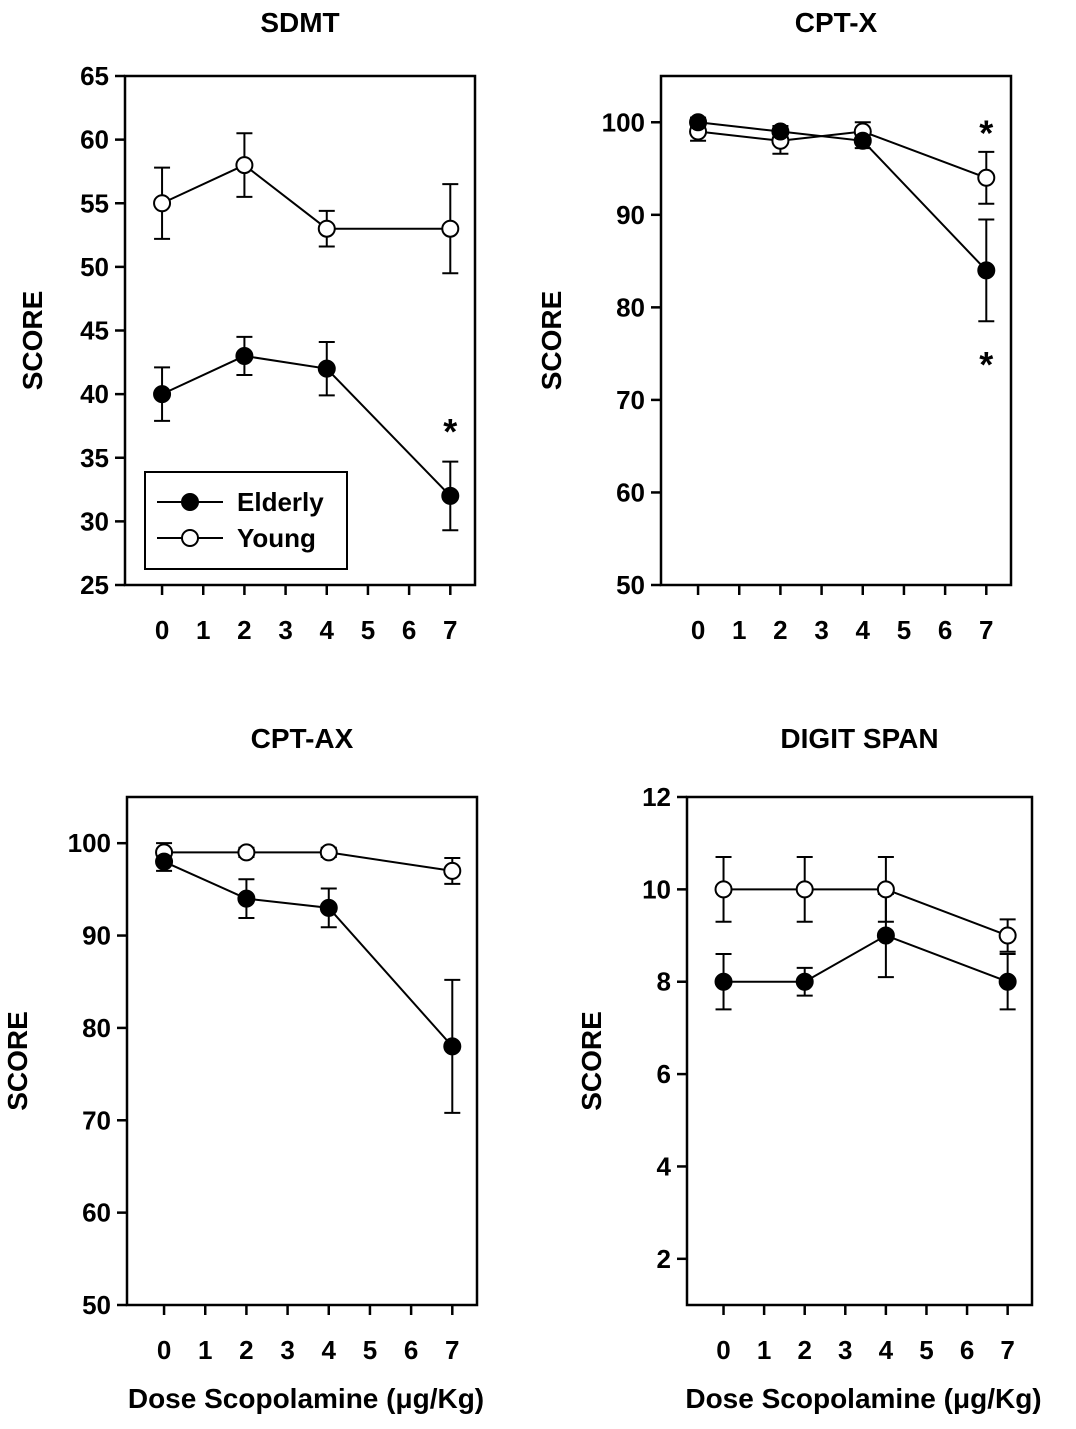  What do you see at coordinates (94, 458) in the screenshot?
I see `y-tick-label: 35` at bounding box center [94, 458].